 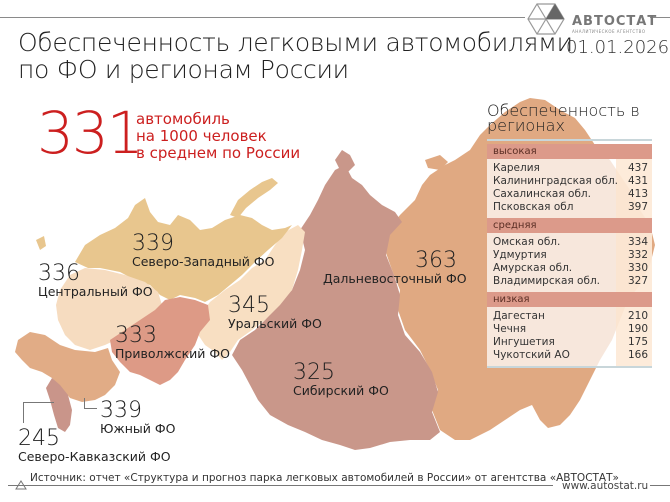 What do you see at coordinates (250, 292) in the screenshot?
I see `map-region-ural` at bounding box center [250, 292].